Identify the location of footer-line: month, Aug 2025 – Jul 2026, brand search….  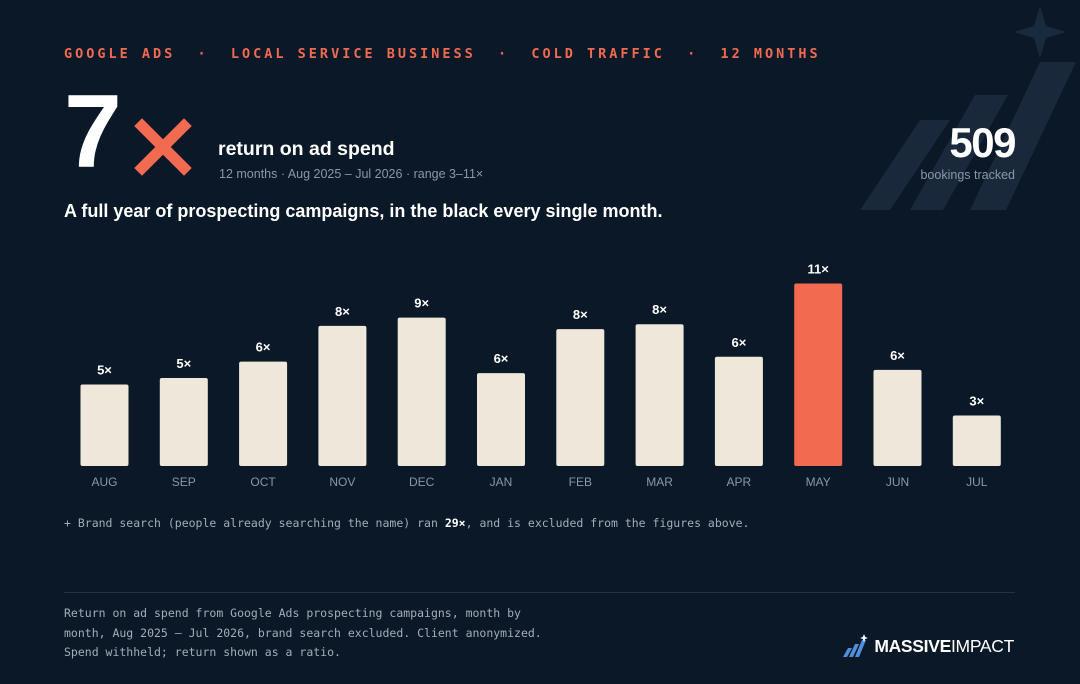
(303, 632).